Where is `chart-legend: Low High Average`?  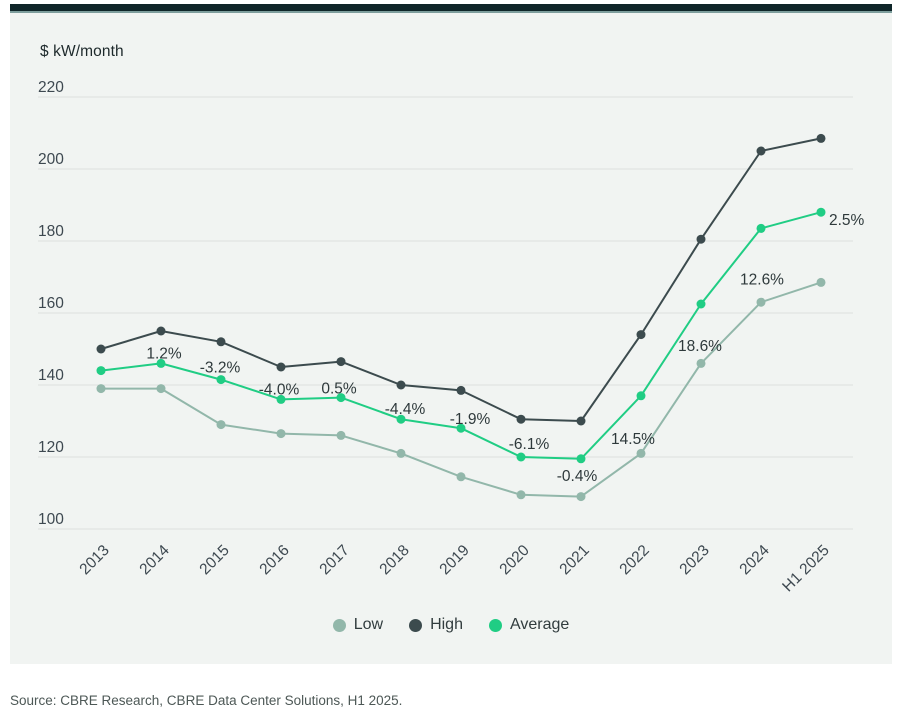 chart-legend: Low High Average is located at coordinates (451, 625).